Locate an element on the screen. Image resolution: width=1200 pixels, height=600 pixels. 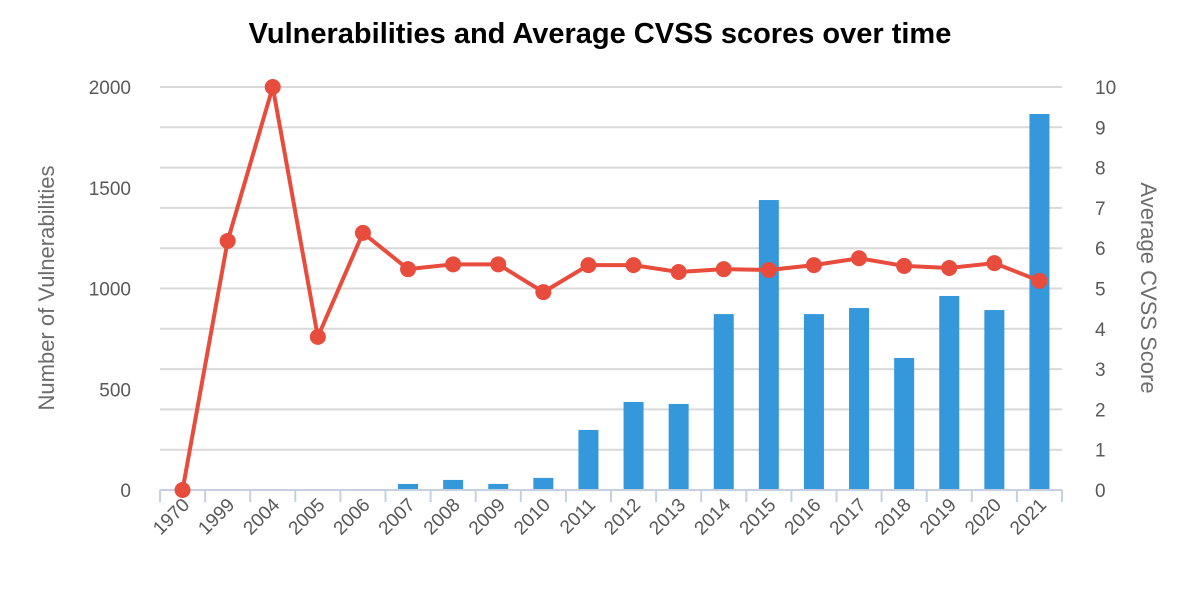
x-tick-label: 1999 is located at coordinates (216, 517).